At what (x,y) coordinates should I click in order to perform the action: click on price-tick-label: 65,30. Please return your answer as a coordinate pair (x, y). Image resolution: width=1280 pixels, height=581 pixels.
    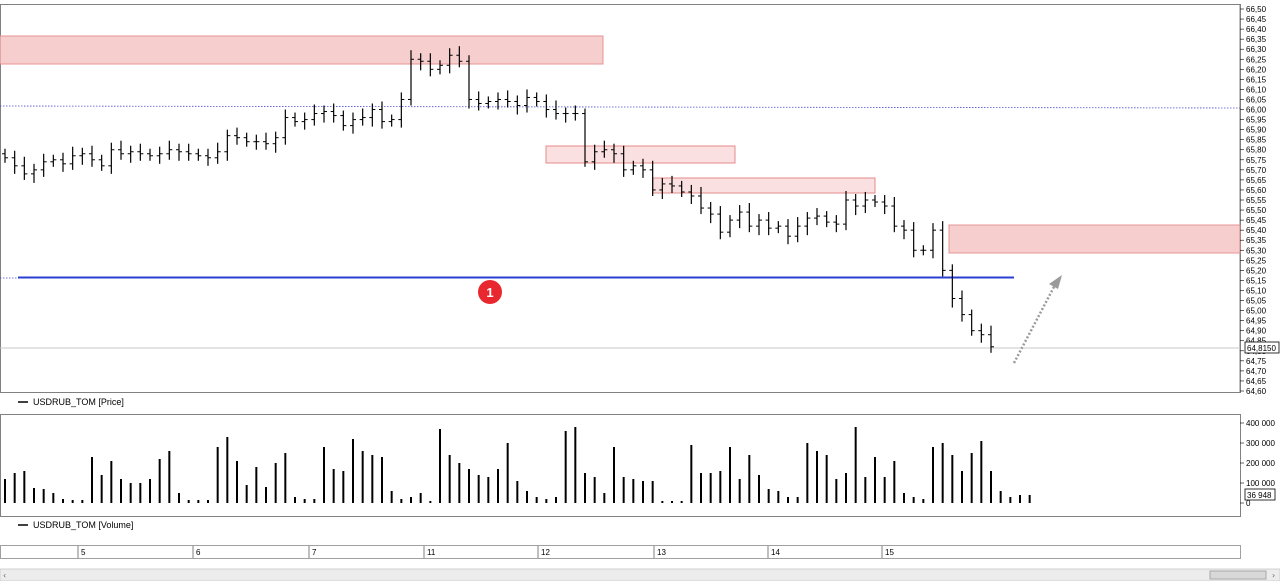
    Looking at the image, I should click on (1256, 250).